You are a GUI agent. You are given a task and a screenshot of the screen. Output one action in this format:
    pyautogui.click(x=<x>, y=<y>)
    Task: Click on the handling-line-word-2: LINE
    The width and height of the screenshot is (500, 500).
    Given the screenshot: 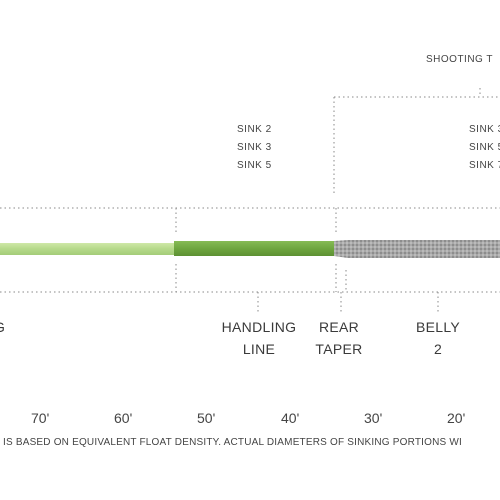 What is the action you would take?
    pyautogui.click(x=259, y=349)
    